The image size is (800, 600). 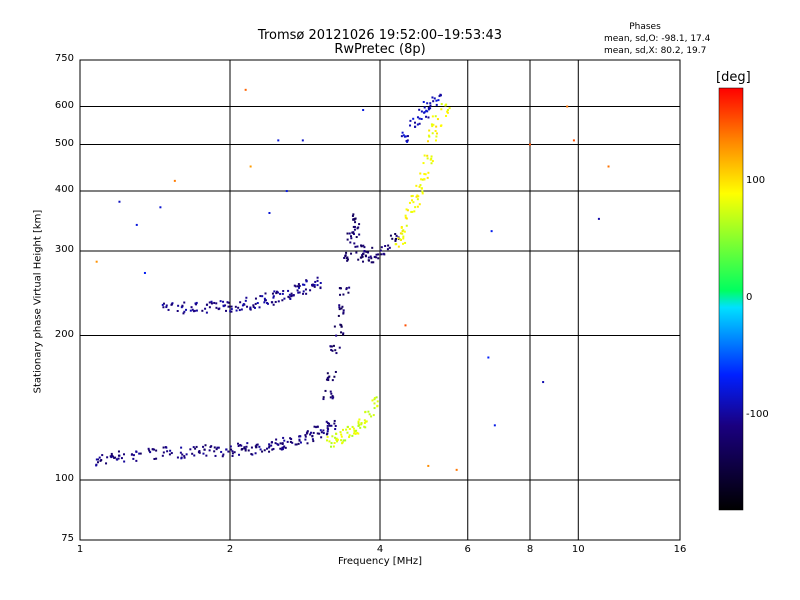 What do you see at coordinates (64, 105) in the screenshot?
I see `y-tick-label: 600` at bounding box center [64, 105].